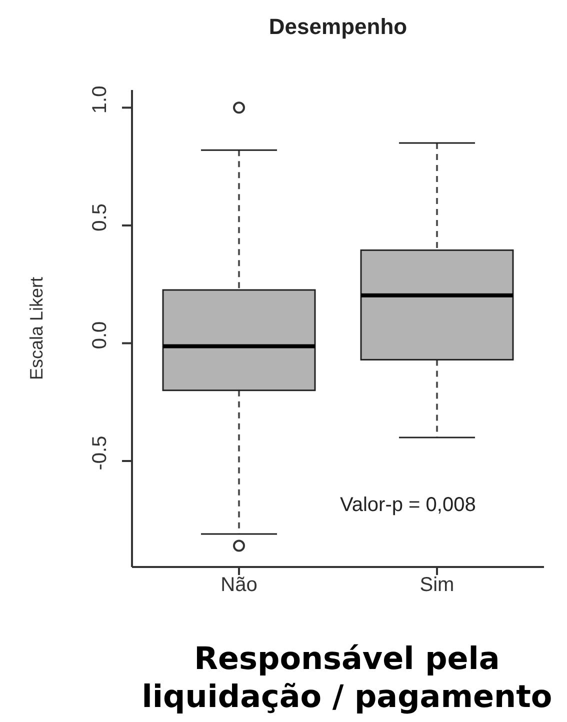 The width and height of the screenshot is (567, 722). What do you see at coordinates (347, 678) in the screenshot?
I see `x-axis-title: Responsável pela liquidação / pagamento` at bounding box center [347, 678].